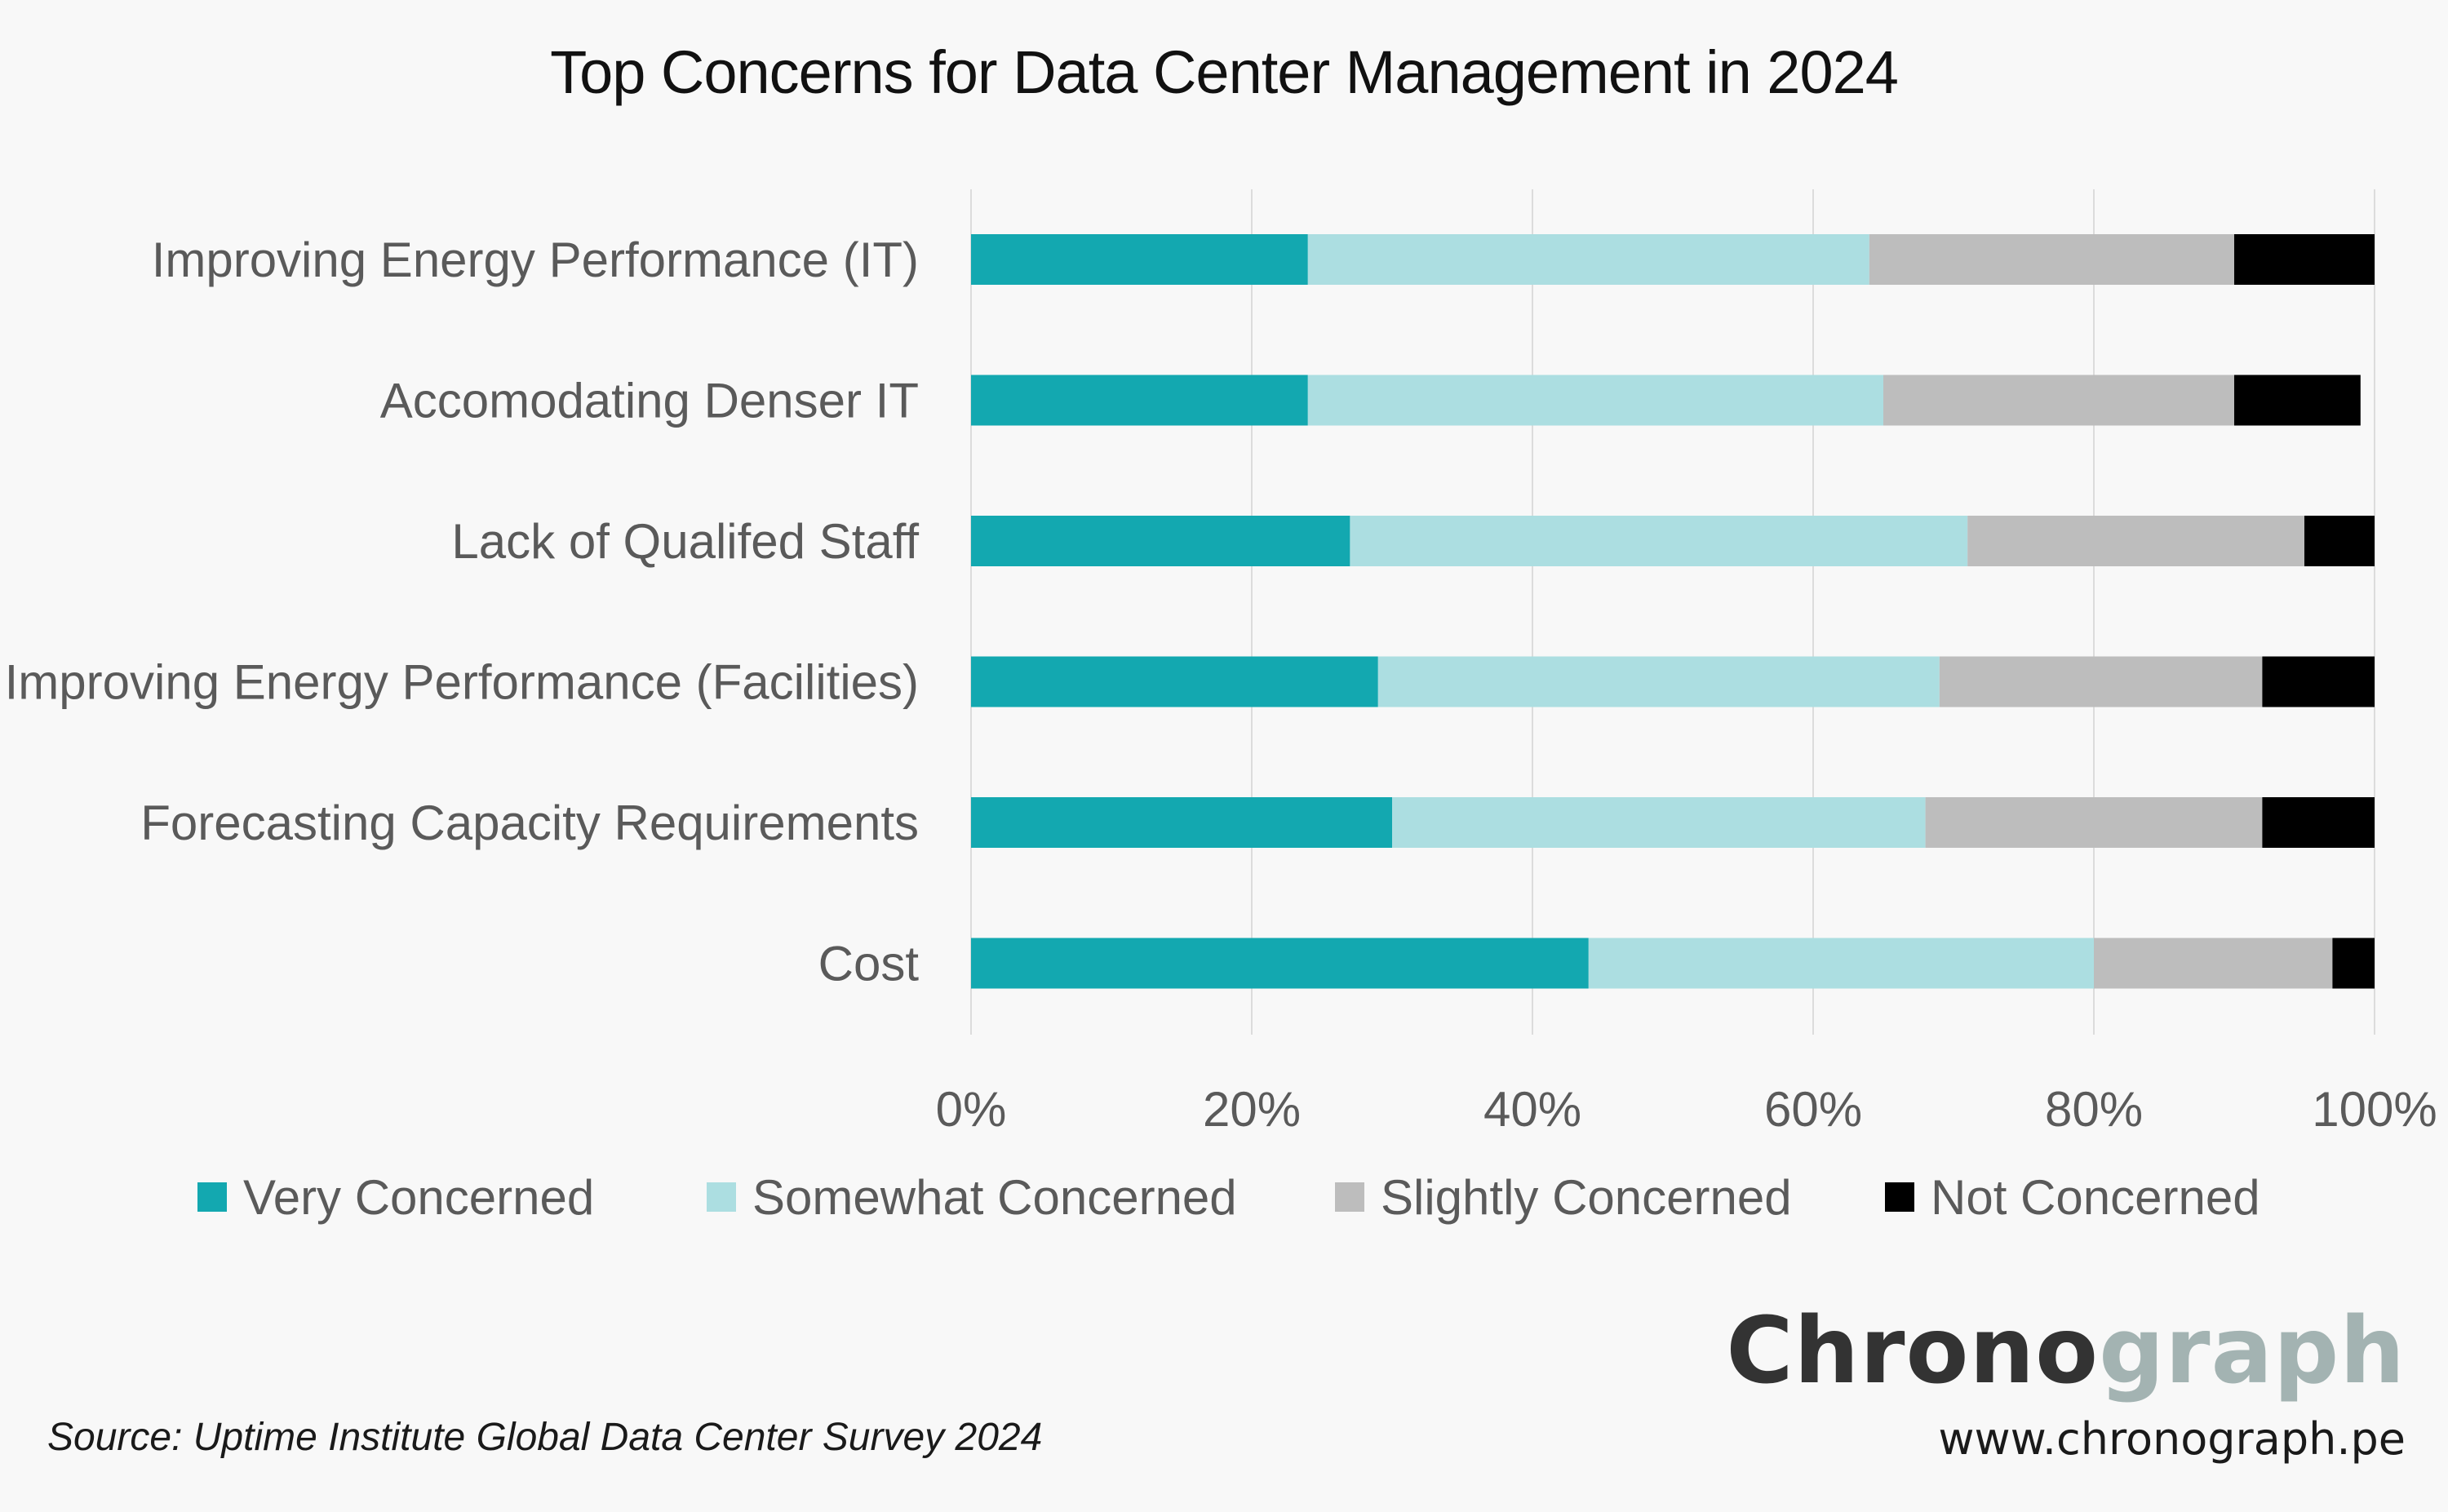 The width and height of the screenshot is (2448, 1512). Describe the element at coordinates (2051, 259) in the screenshot. I see `bar-slightly-concerned-improving-energy-performance-it` at that location.